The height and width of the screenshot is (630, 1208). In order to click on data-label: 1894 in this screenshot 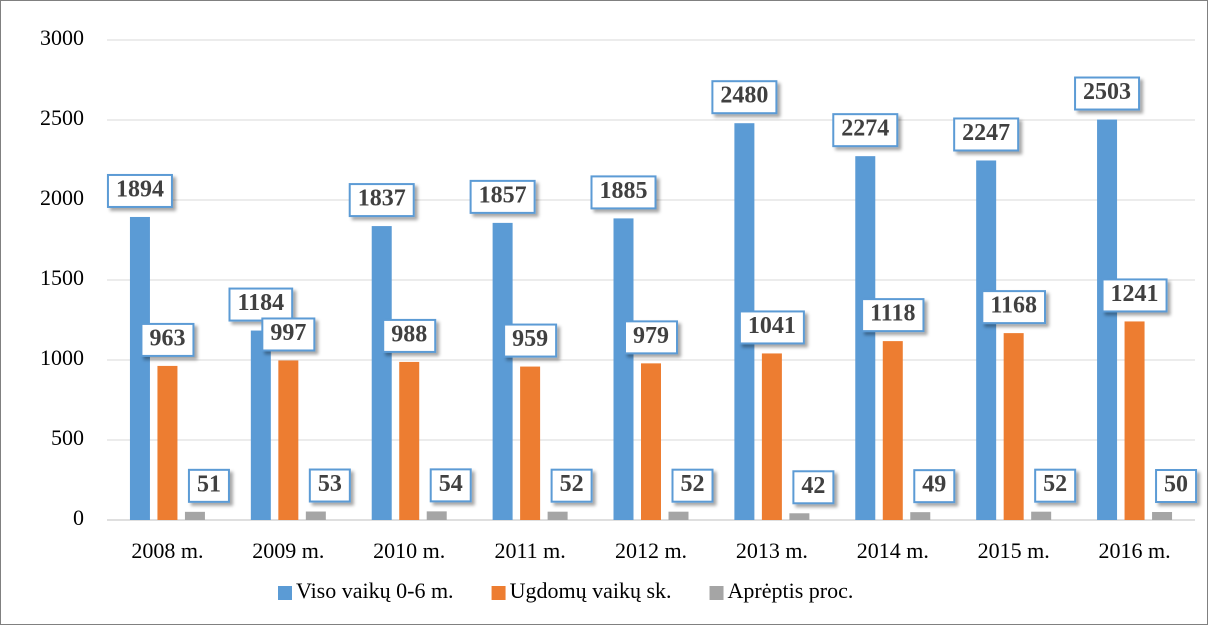, I will do `click(140, 189)`.